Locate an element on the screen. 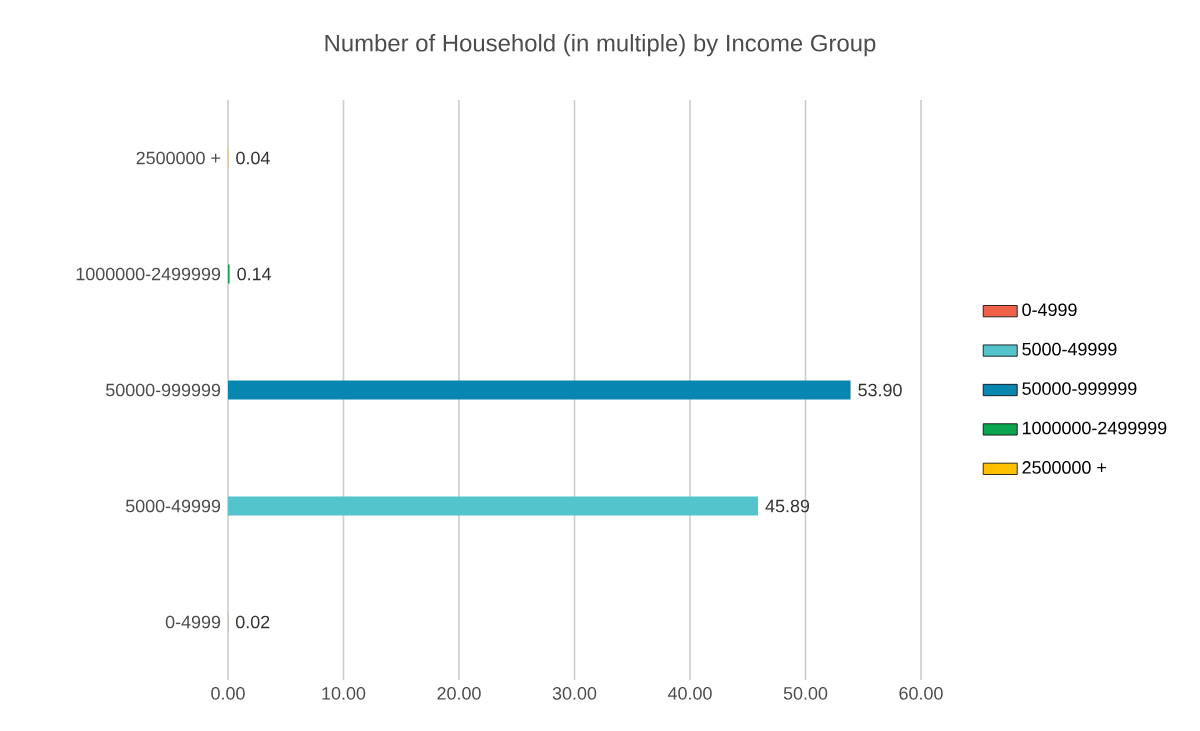 This screenshot has height=731, width=1200. x-tick-label: 10.00 is located at coordinates (344, 693).